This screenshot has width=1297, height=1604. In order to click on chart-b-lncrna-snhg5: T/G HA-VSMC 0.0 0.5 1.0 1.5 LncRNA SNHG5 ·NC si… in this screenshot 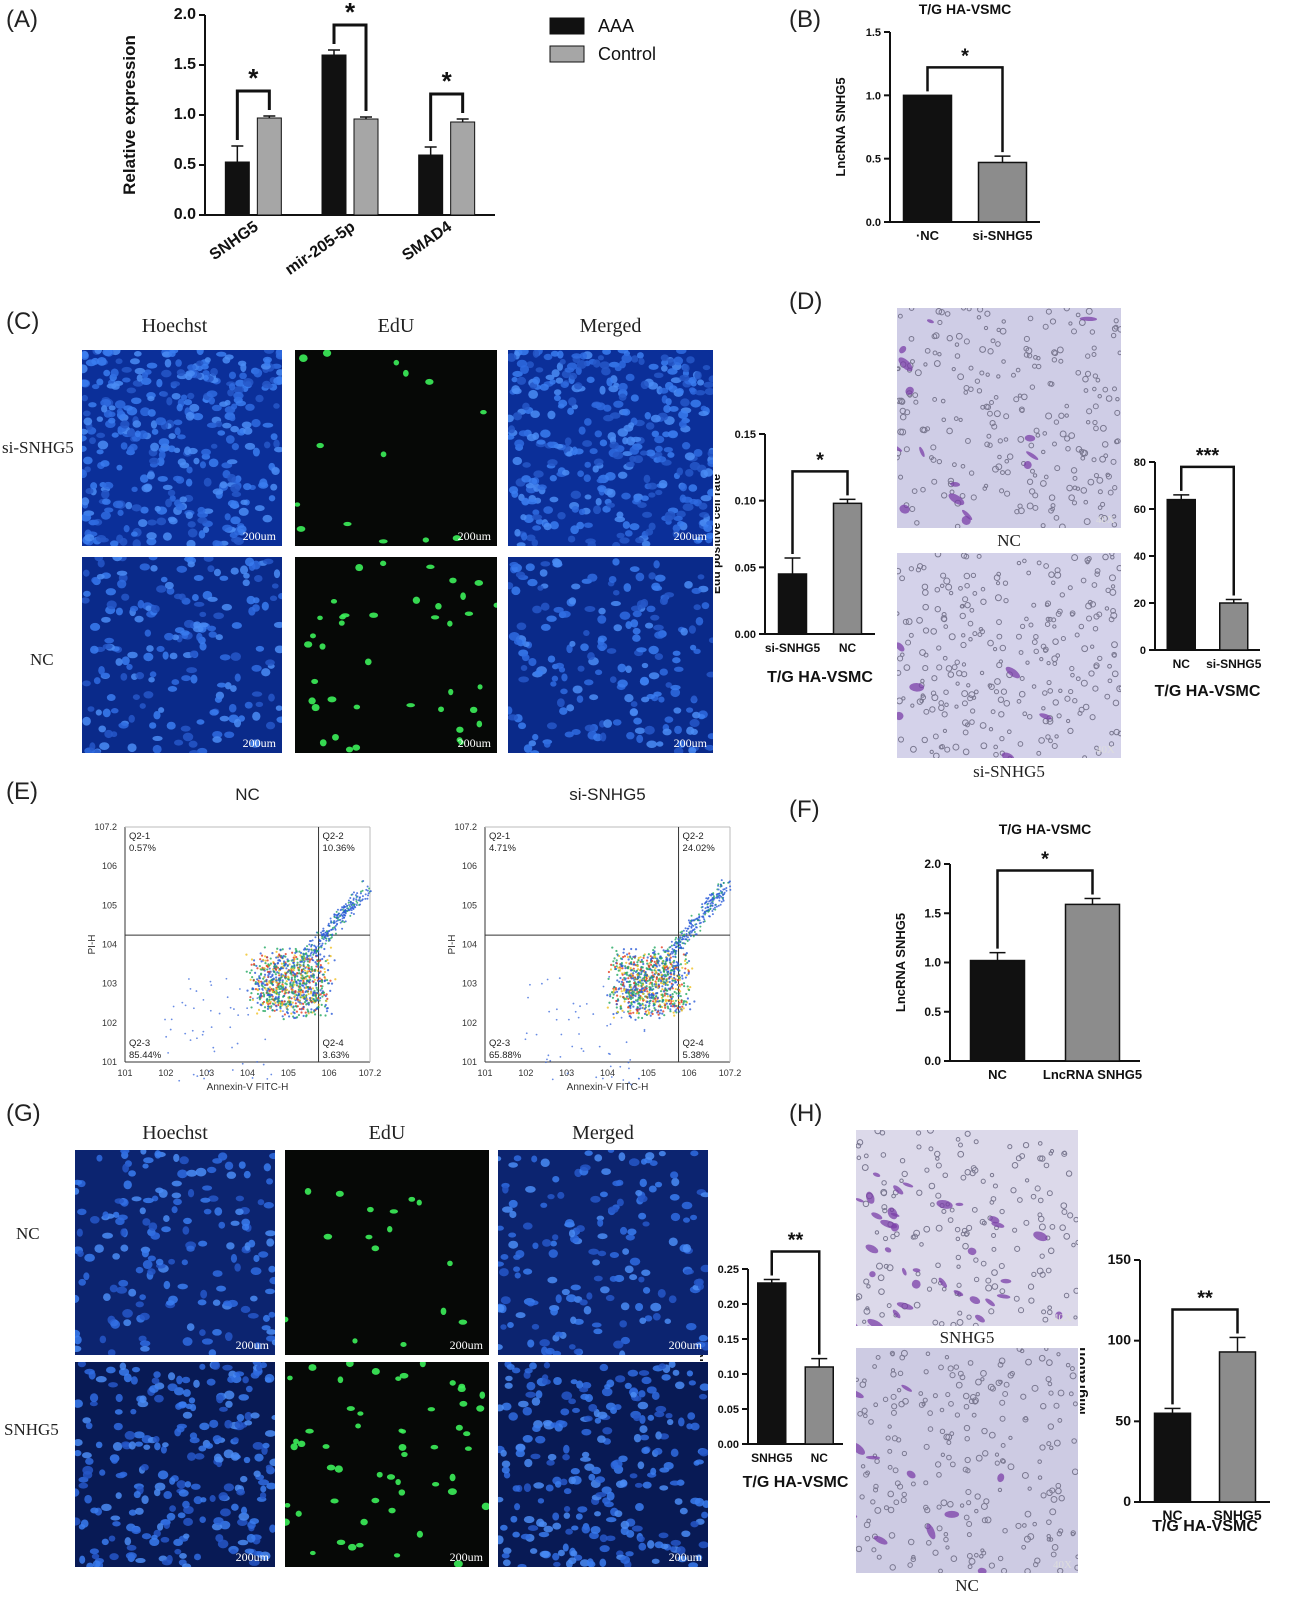, I will do `click(936, 122)`.